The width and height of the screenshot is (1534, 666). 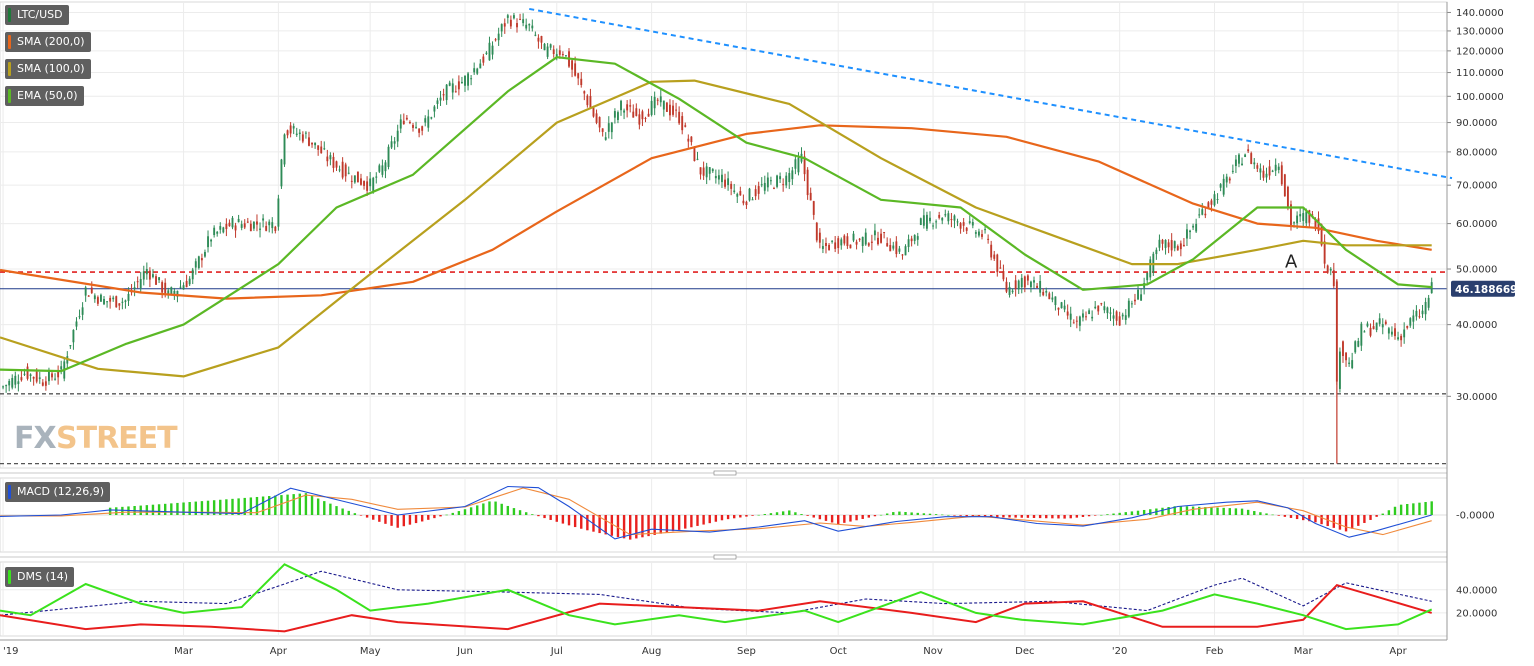 I want to click on price-tick-label: 80.0000, so click(x=1476, y=152).